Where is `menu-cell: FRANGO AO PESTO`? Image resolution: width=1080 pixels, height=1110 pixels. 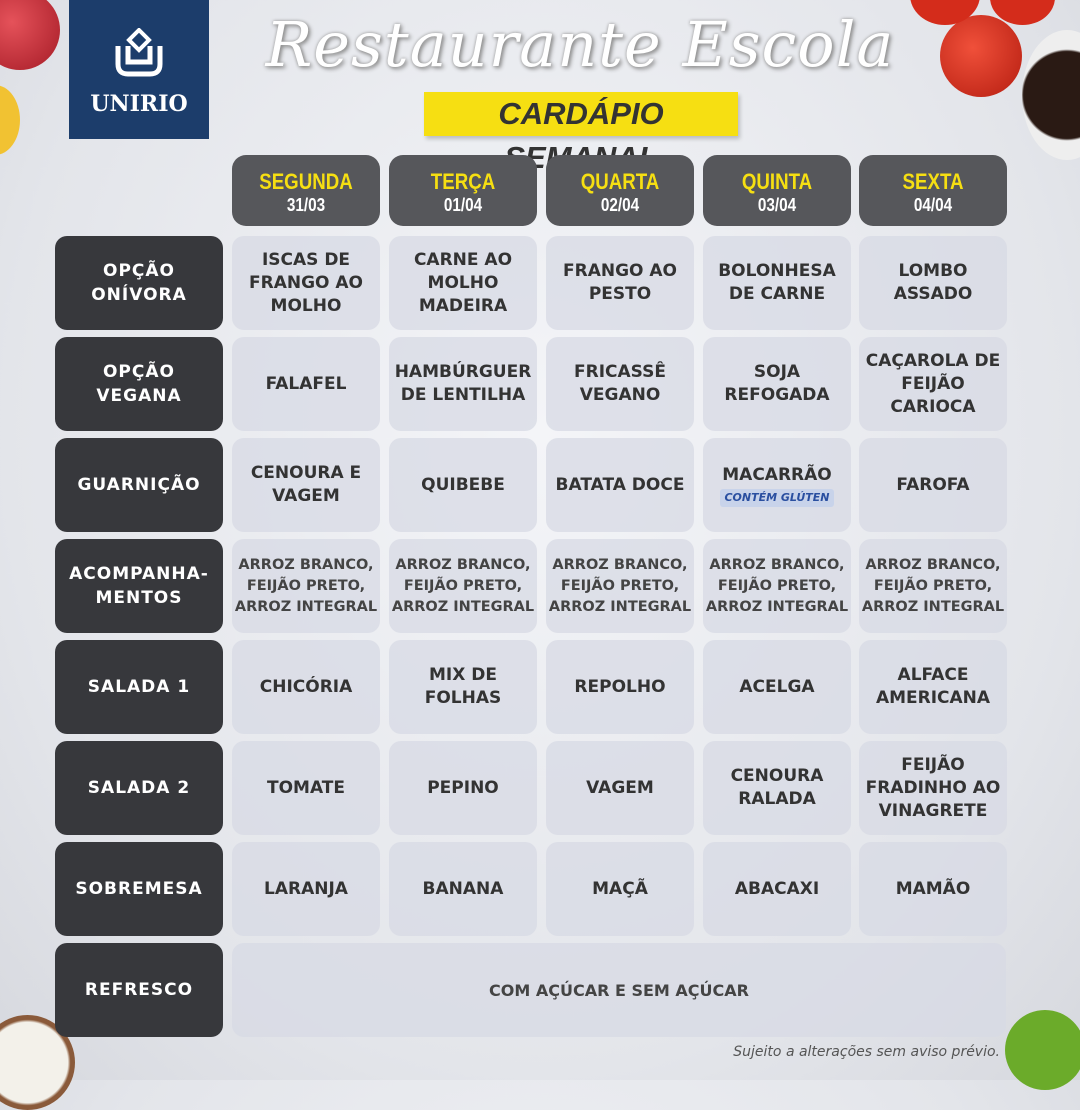
menu-cell: FRANGO AO PESTO is located at coordinates (620, 283).